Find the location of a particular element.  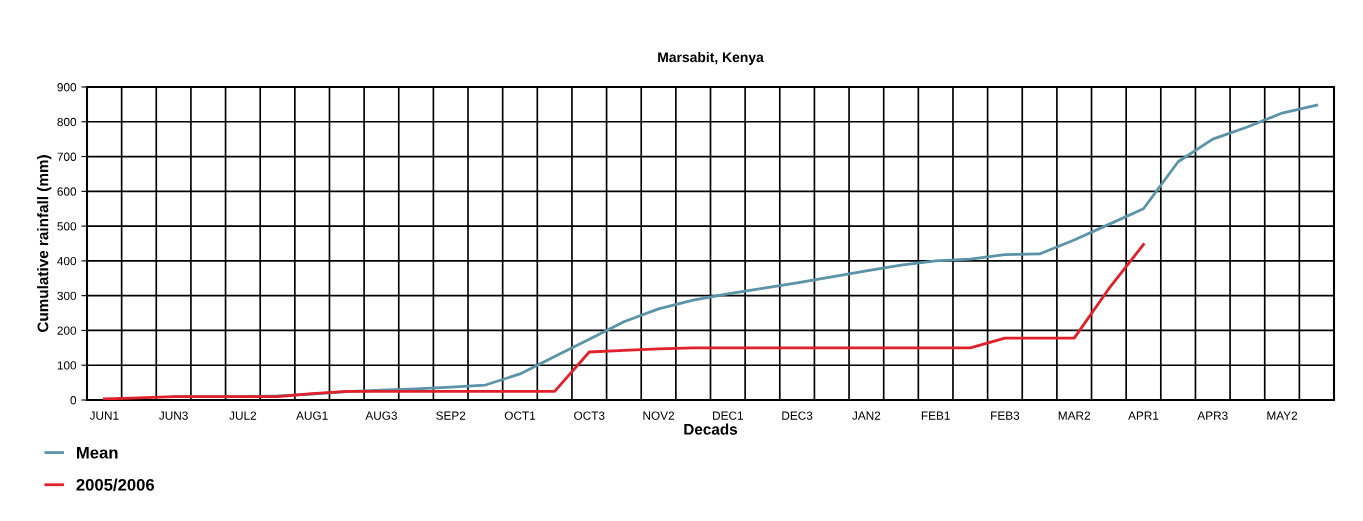

x-tick-label: APR3 is located at coordinates (1212, 415).